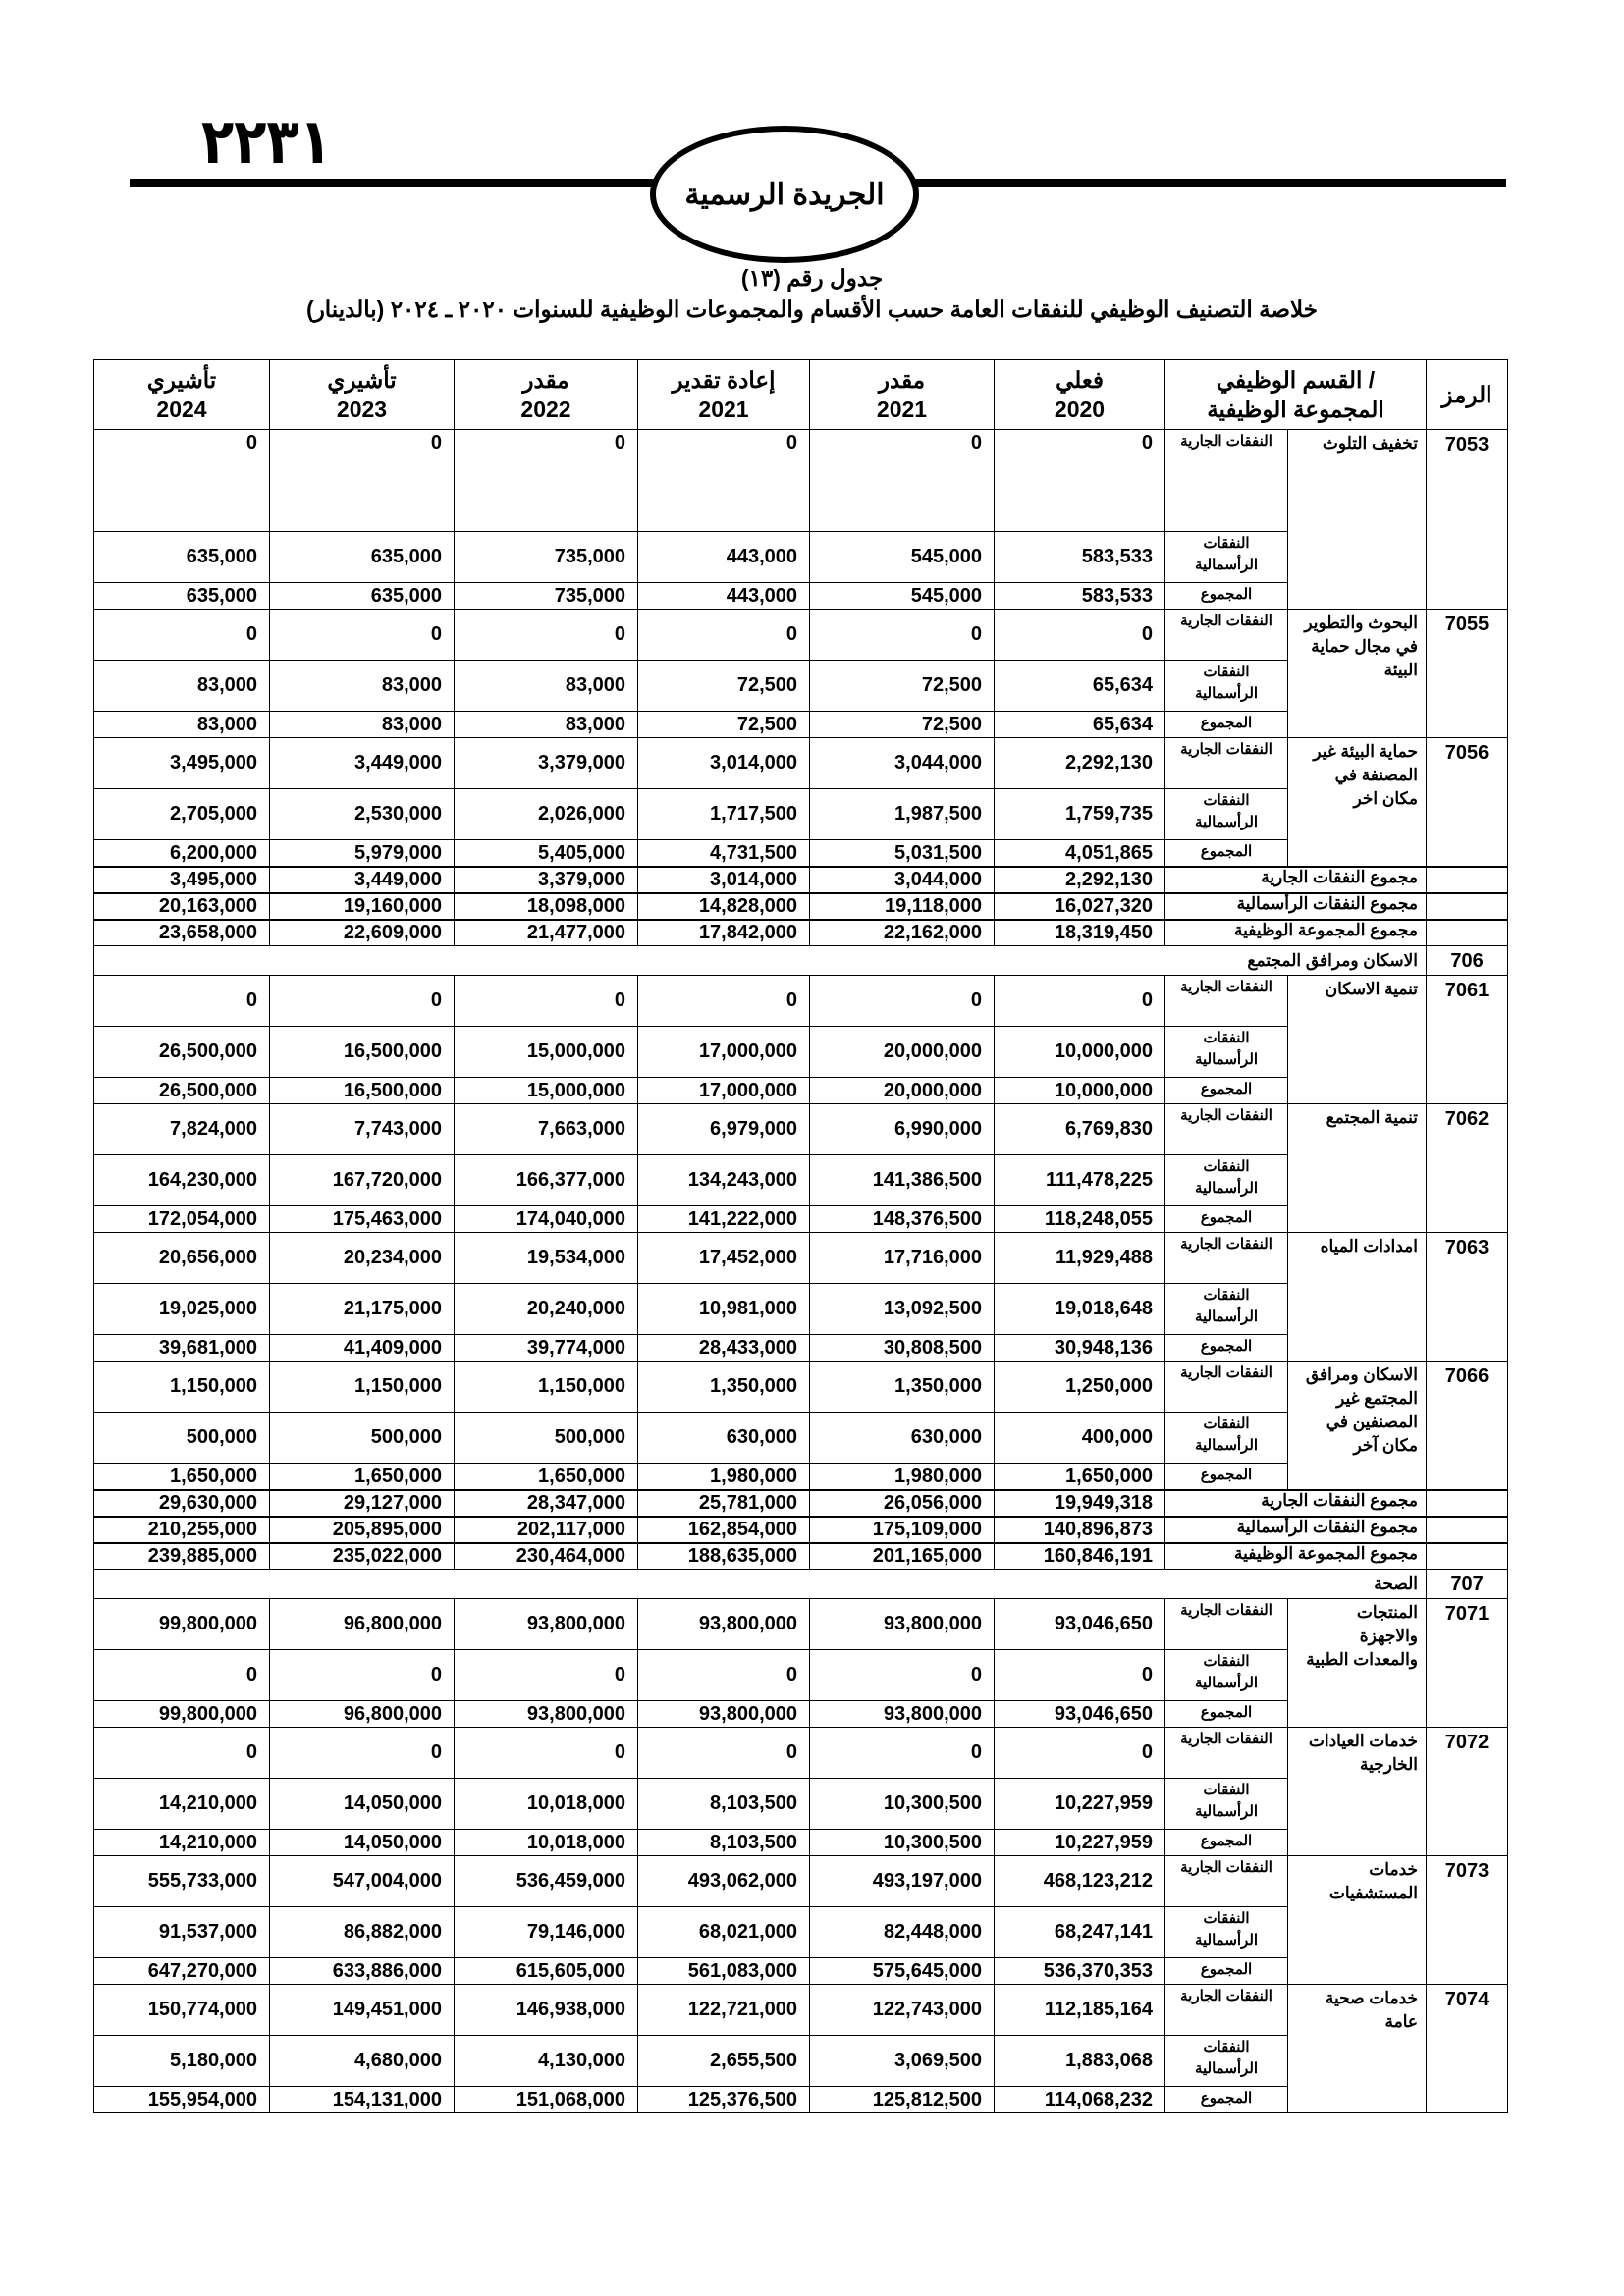 The width and height of the screenshot is (1624, 2296). What do you see at coordinates (1296, 932) in the screenshot?
I see `summary-label: مجموع المجموعة الوظيفية` at bounding box center [1296, 932].